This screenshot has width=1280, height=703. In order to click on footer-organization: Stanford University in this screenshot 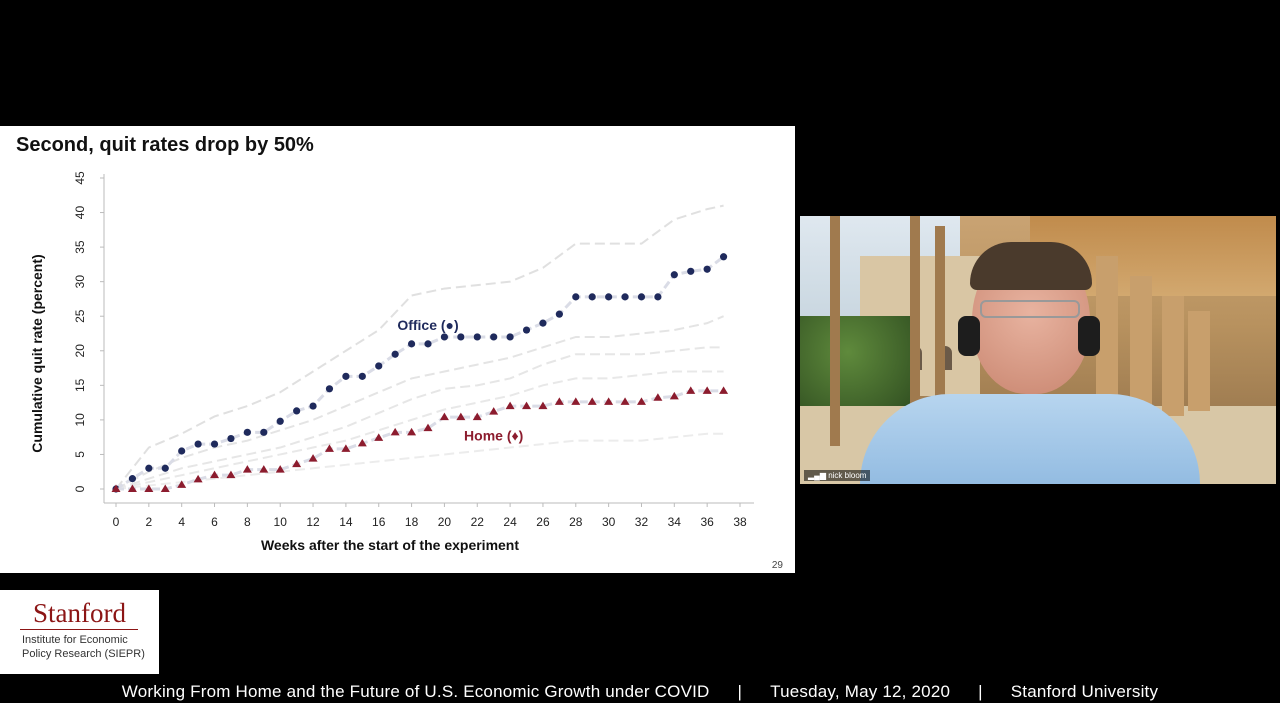, I will do `click(1084, 691)`.